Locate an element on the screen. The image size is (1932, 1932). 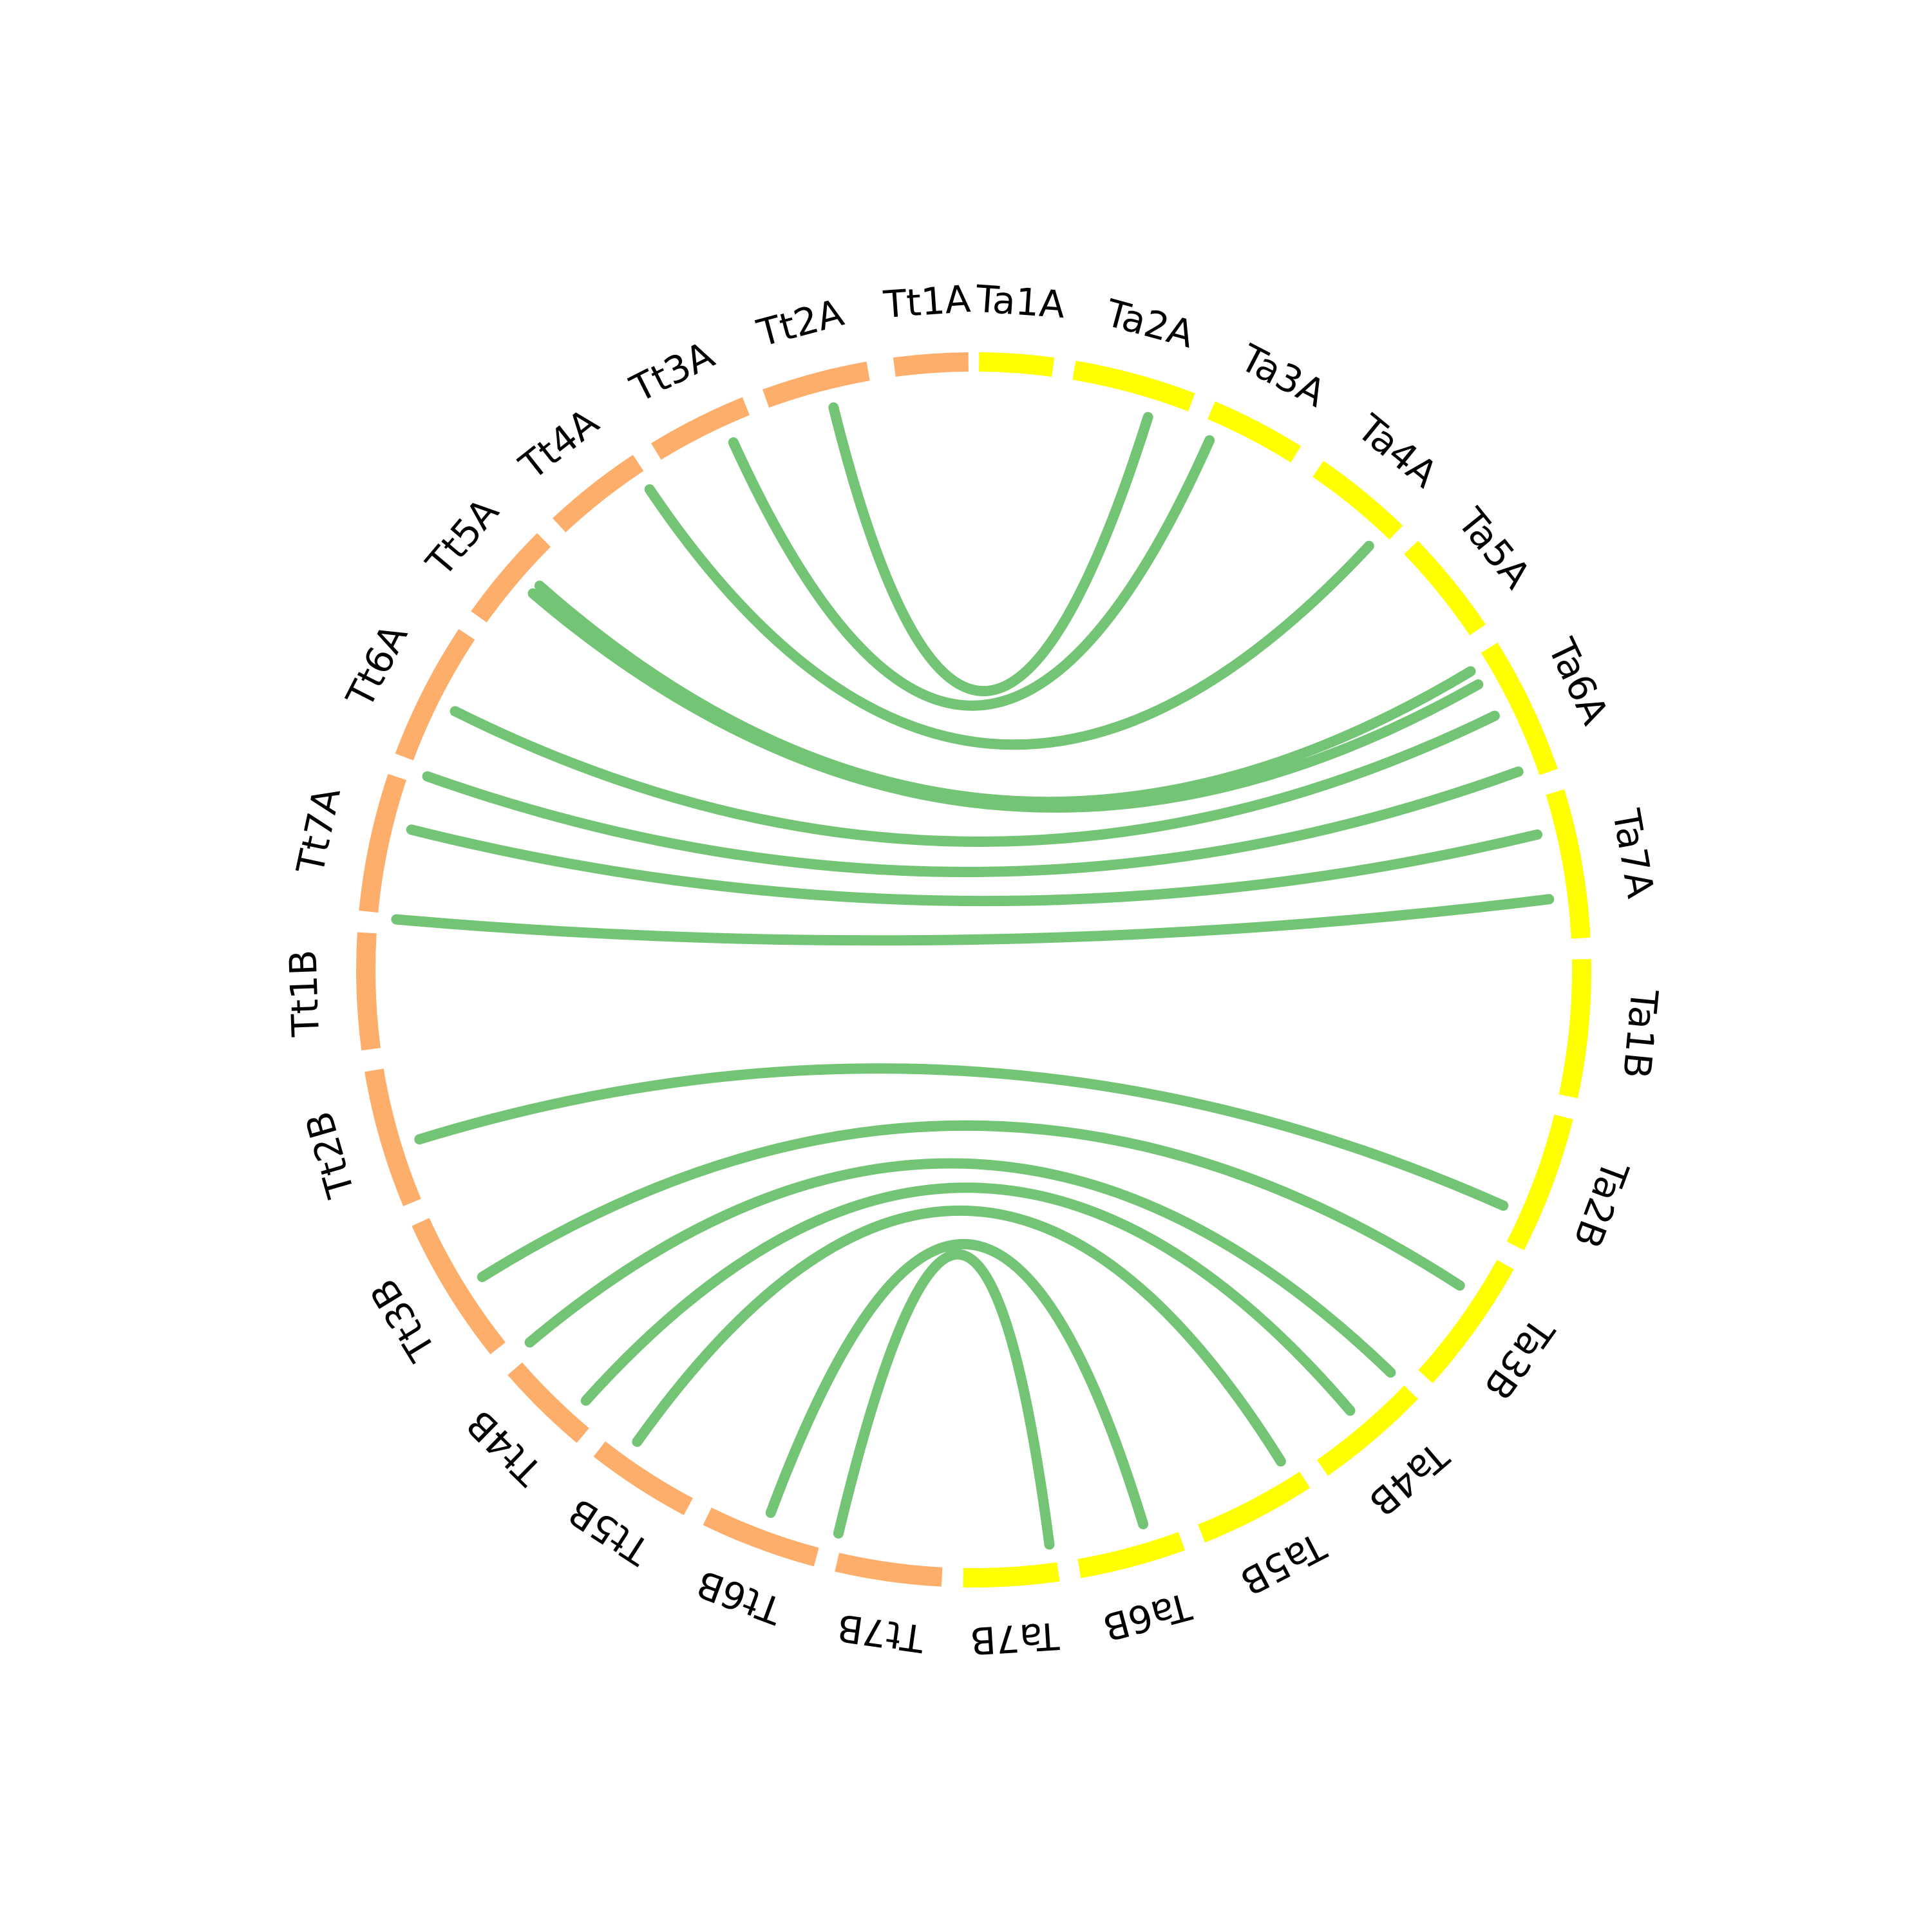
segment-ta1b is located at coordinates (1575, 1029).